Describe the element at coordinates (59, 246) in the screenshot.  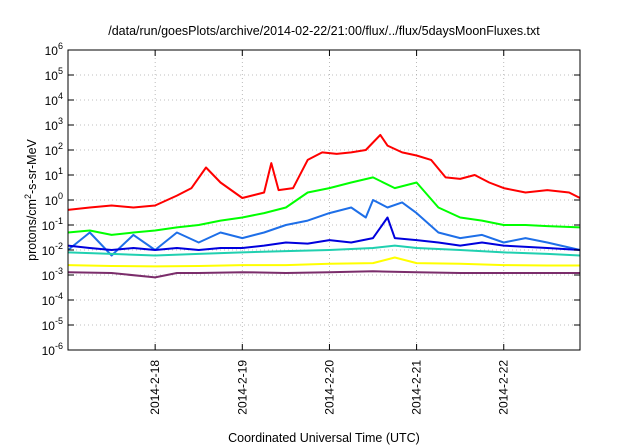
I see `y-tick-exponent: -2` at that location.